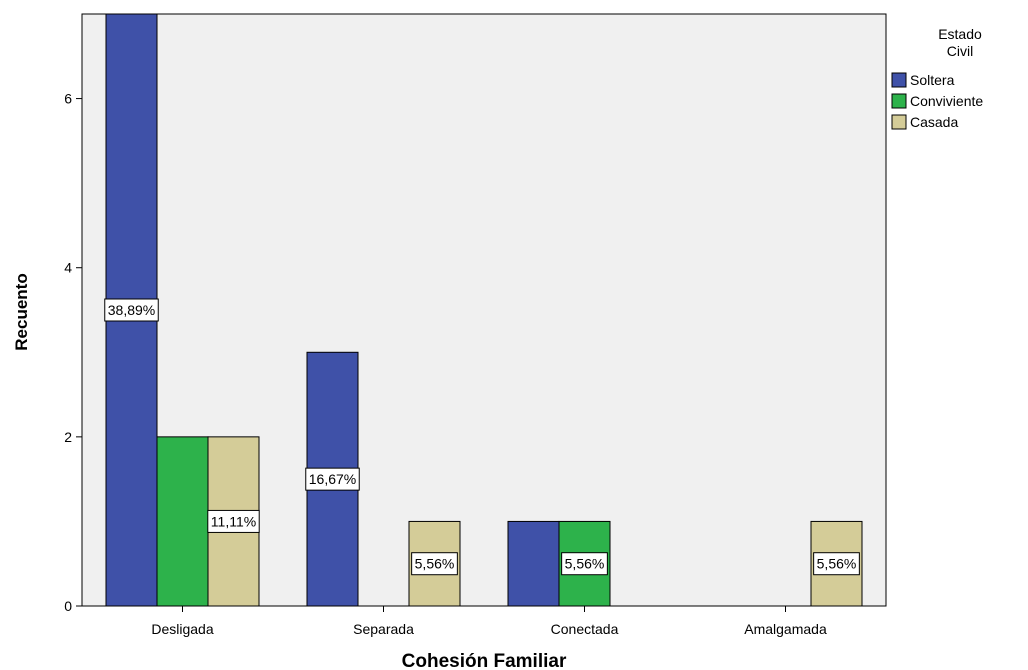 The height and width of the screenshot is (670, 1028). I want to click on x-tick-label: Desligada, so click(182, 629).